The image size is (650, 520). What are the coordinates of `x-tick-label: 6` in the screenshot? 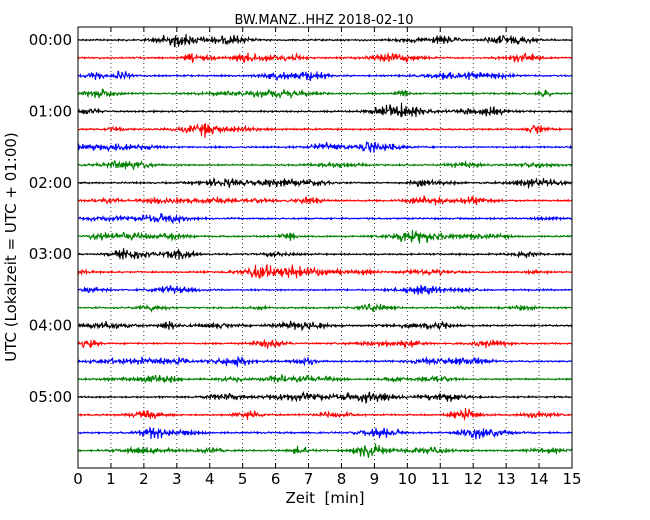 It's located at (276, 479).